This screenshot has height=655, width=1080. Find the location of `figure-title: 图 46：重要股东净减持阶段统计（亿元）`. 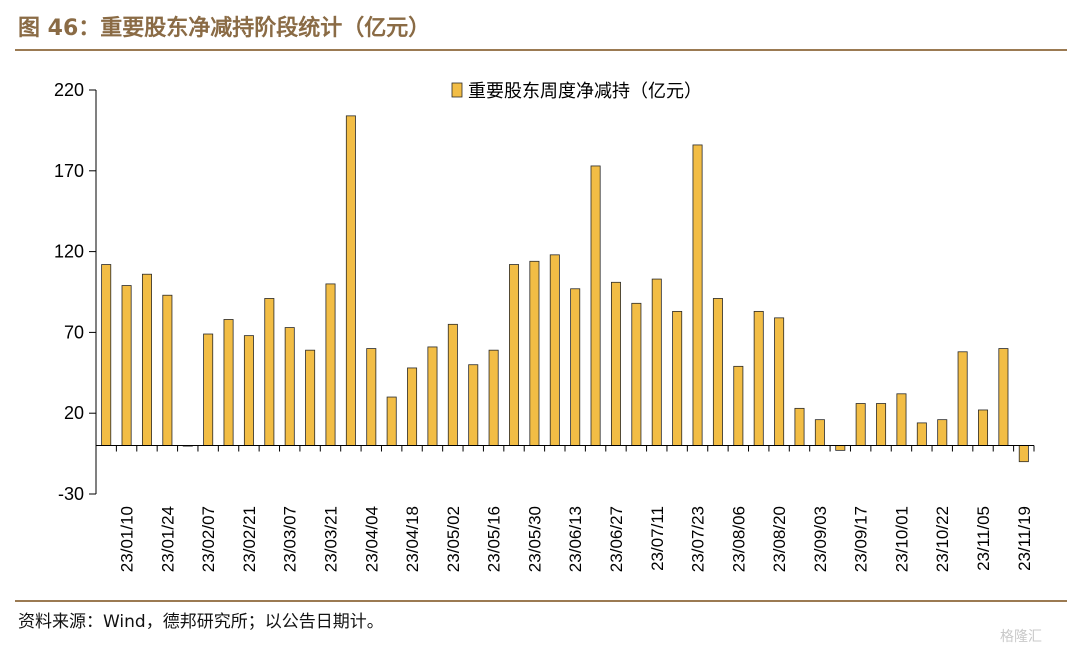

figure-title: 图 46：重要股东净减持阶段统计（亿元） is located at coordinates (224, 28).